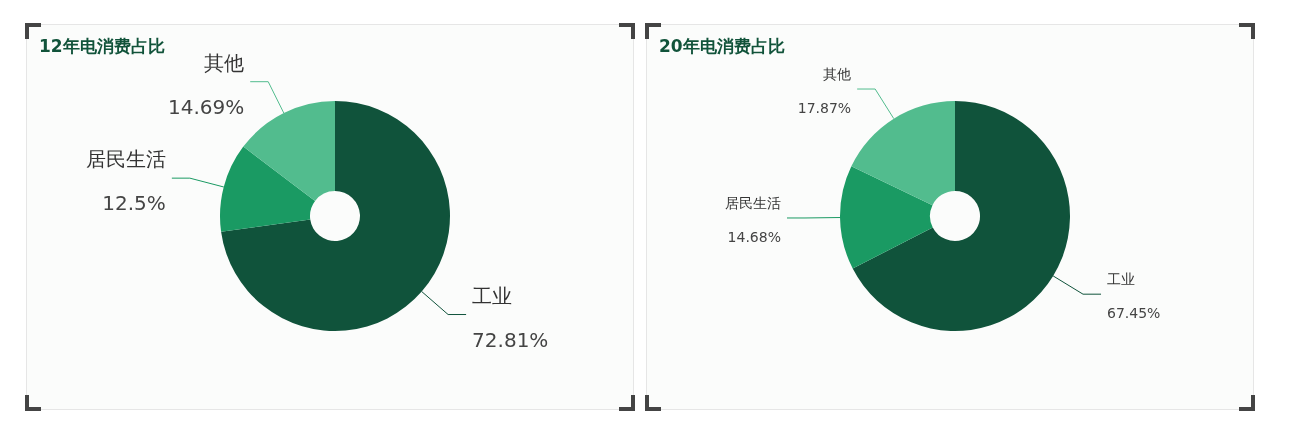  What do you see at coordinates (722, 46) in the screenshot?
I see `chart-title: 20年电消费占比` at bounding box center [722, 46].